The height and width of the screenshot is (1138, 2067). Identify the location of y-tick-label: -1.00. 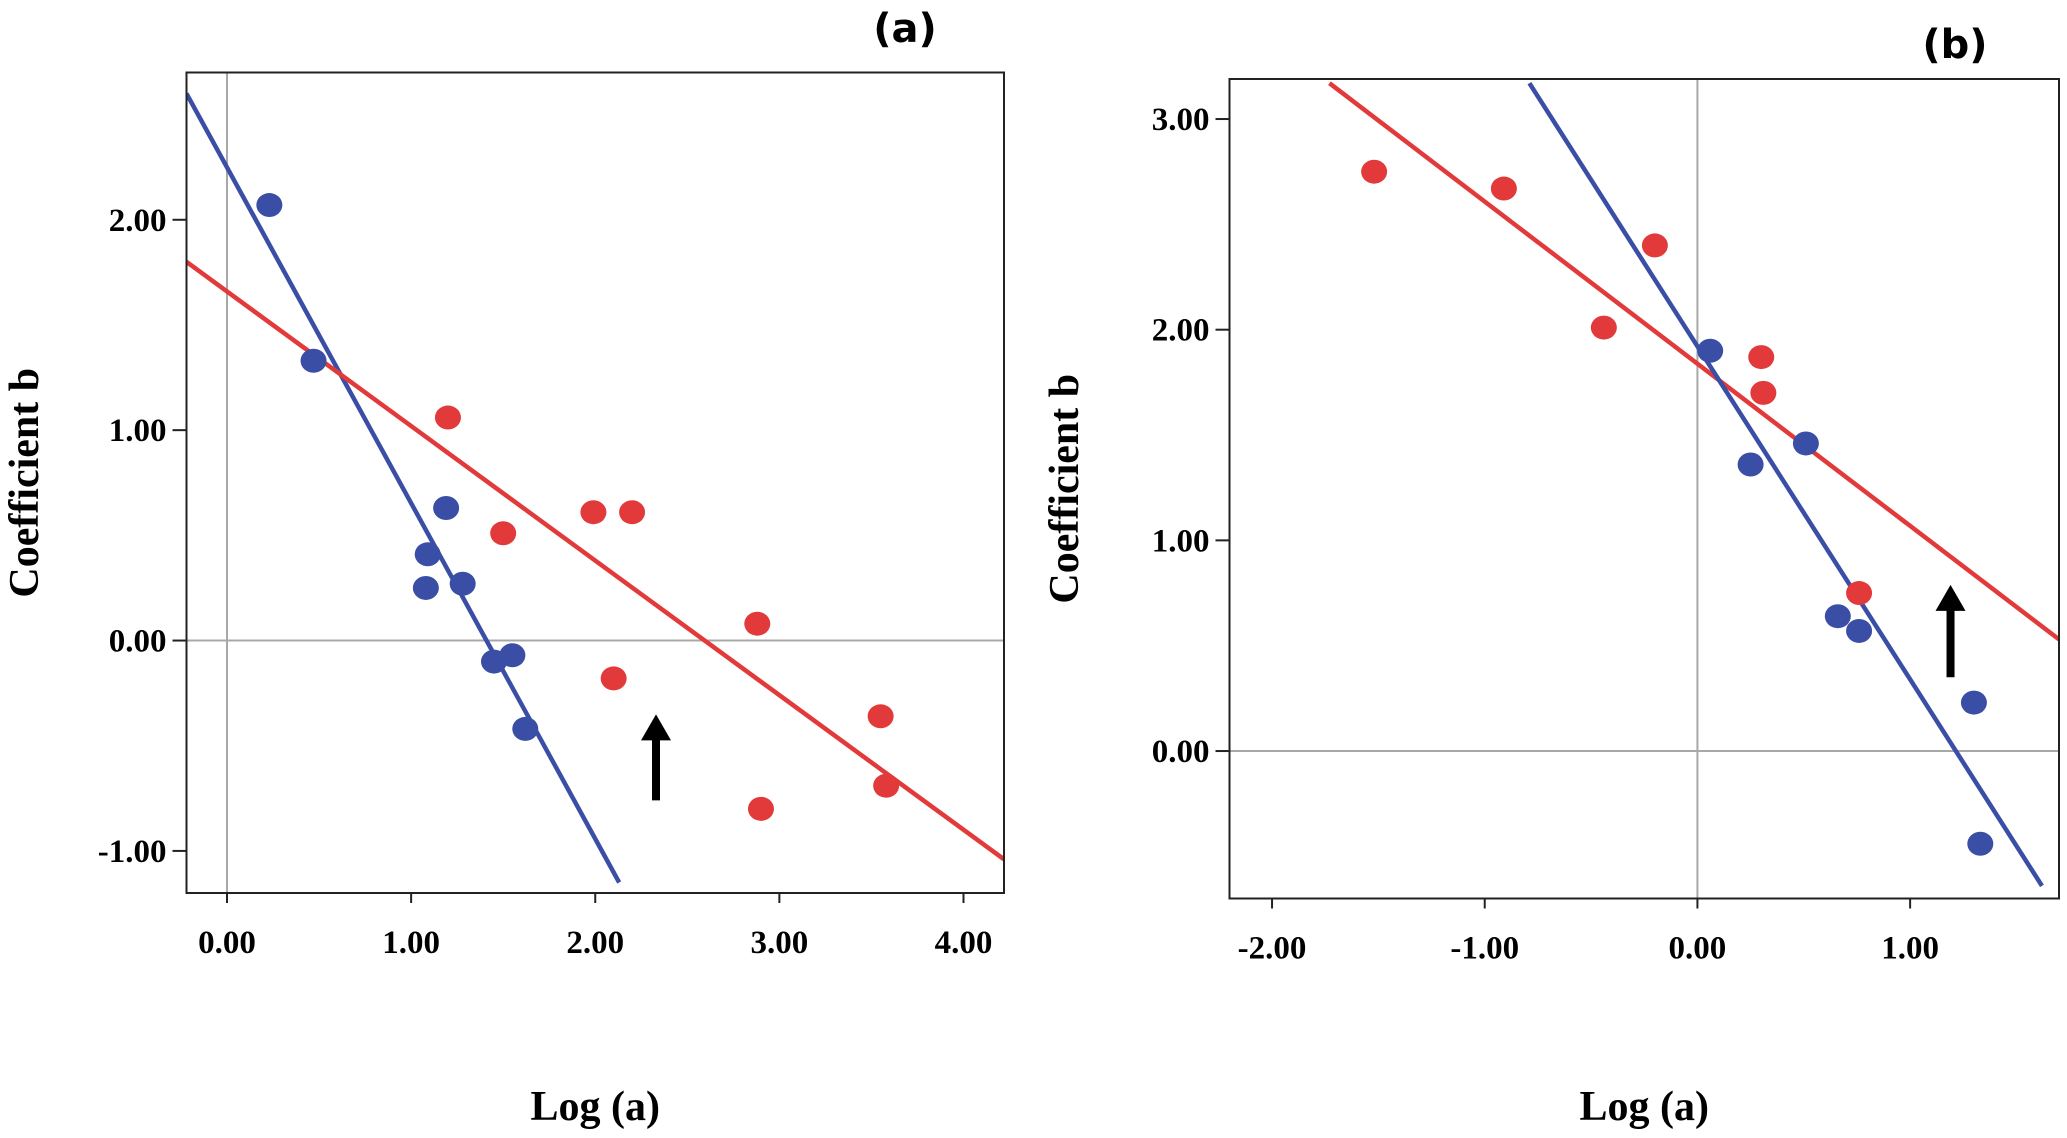
(132, 852).